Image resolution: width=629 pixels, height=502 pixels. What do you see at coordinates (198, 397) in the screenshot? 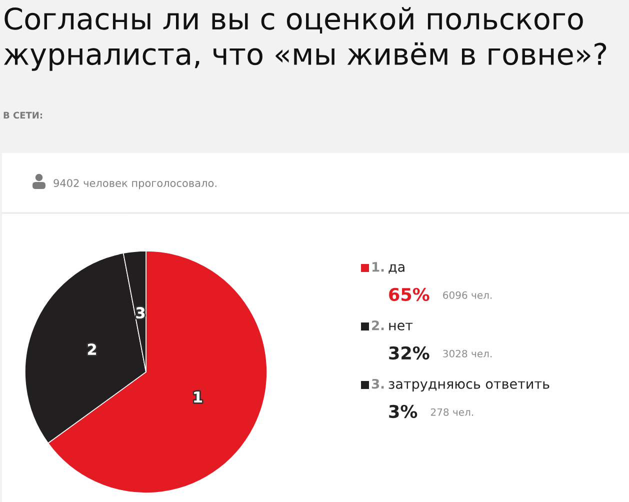
I see `text: 1` at bounding box center [198, 397].